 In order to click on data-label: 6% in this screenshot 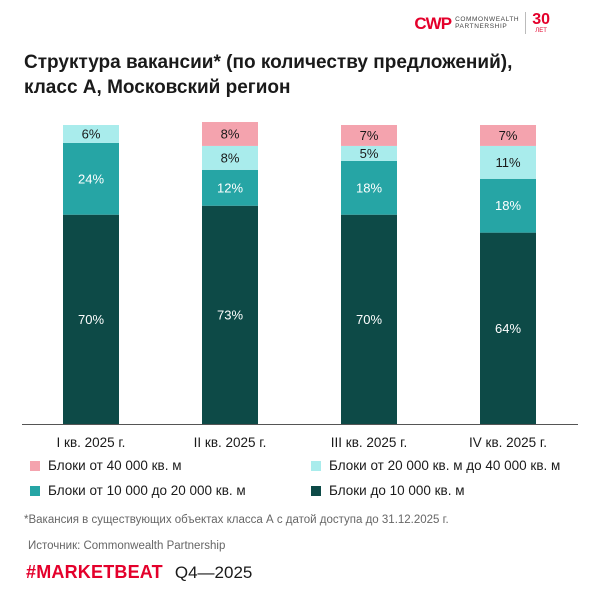, I will do `click(91, 133)`.